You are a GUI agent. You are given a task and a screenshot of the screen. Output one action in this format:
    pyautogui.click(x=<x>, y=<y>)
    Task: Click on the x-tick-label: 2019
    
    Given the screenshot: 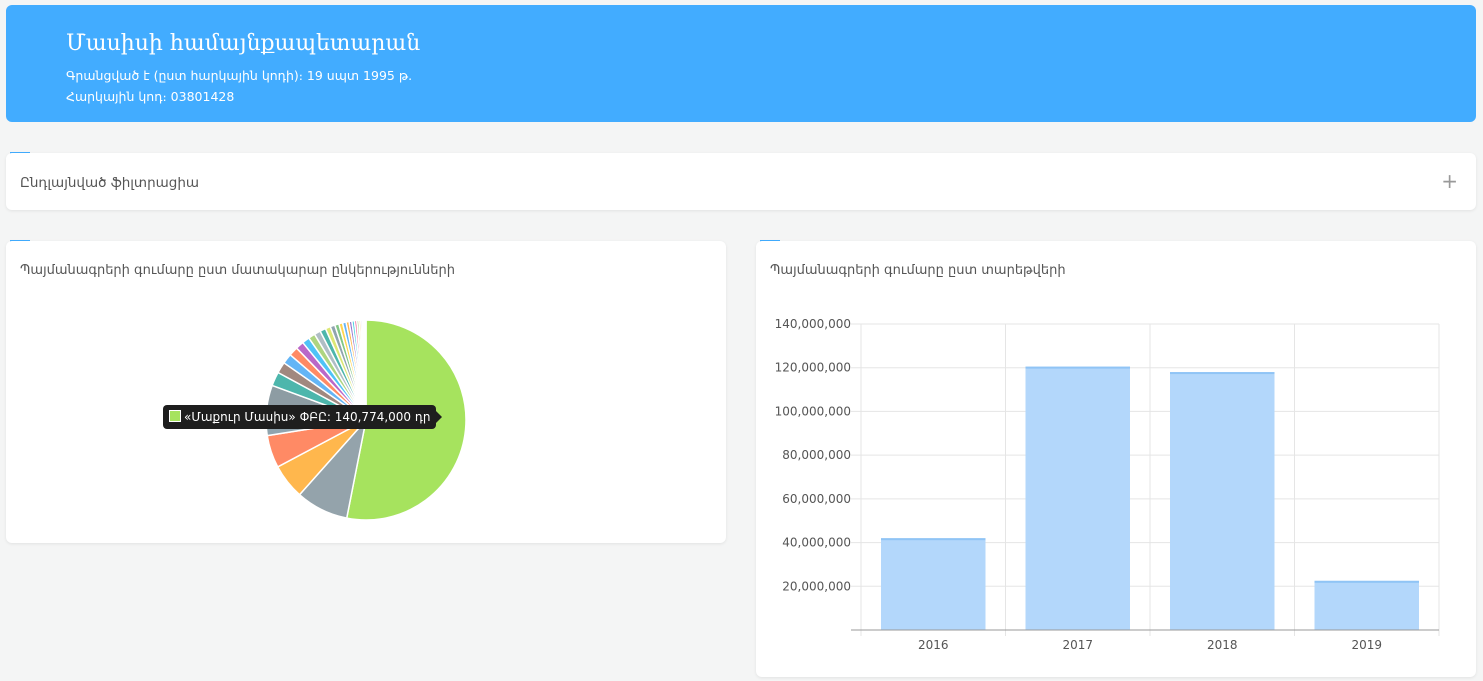 What is the action you would take?
    pyautogui.click(x=1366, y=645)
    